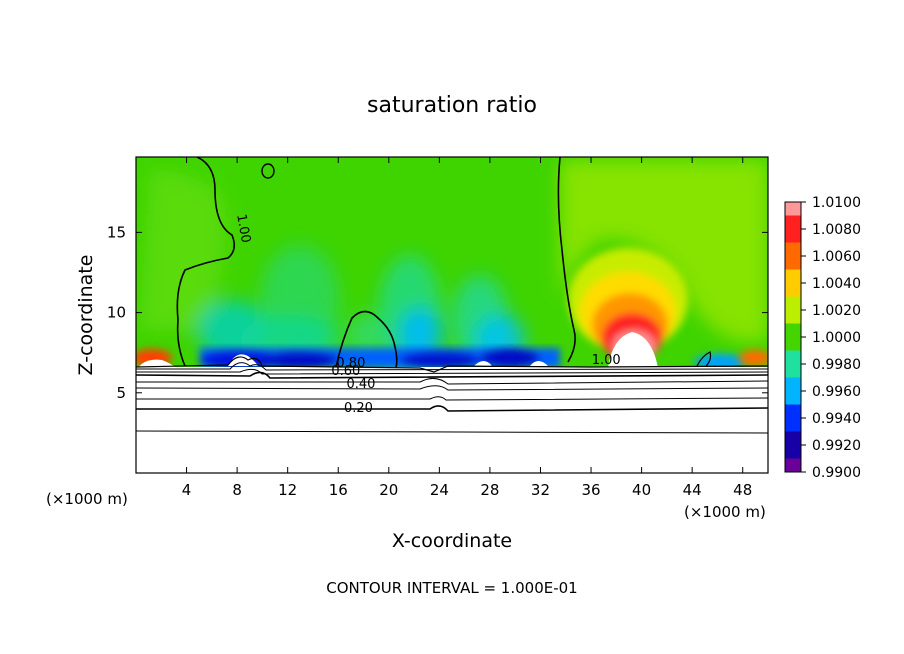  What do you see at coordinates (692, 490) in the screenshot?
I see `x-tick-label: 44` at bounding box center [692, 490].